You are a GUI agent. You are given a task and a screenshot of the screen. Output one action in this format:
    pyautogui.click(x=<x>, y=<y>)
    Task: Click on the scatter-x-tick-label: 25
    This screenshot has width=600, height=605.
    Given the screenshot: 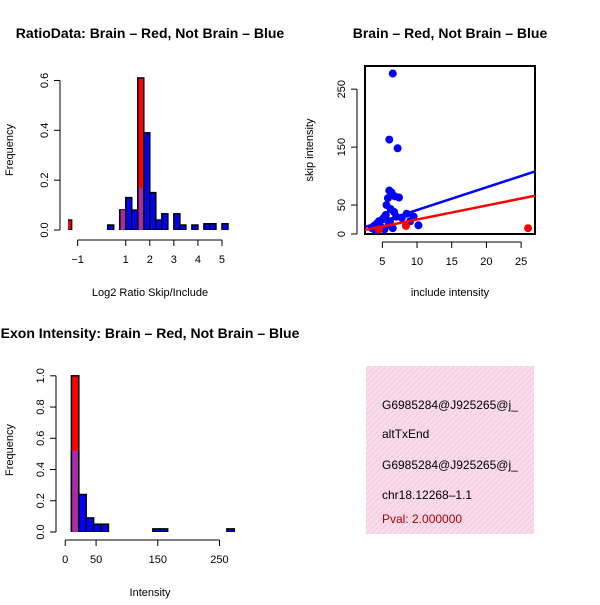 What is the action you would take?
    pyautogui.click(x=521, y=262)
    